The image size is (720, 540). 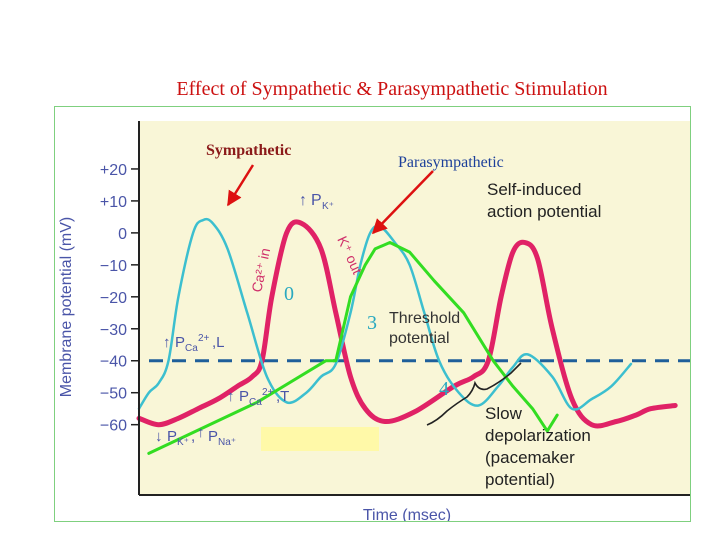 I want to click on pk-up-sub: K⁺, so click(x=328, y=206).